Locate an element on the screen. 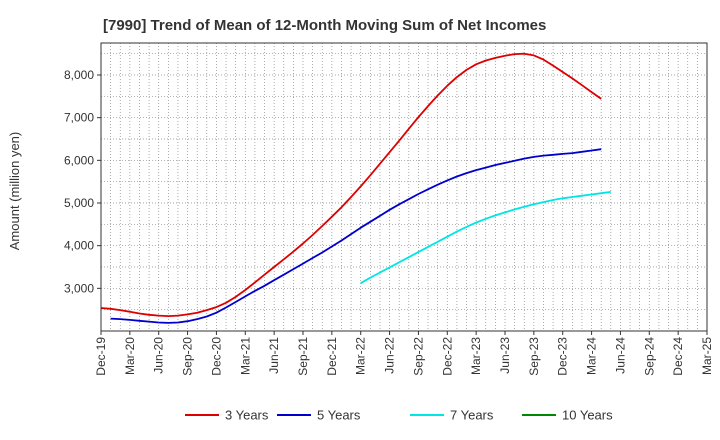 This screenshot has width=720, height=440. x-tick-label: Dec-24 is located at coordinates (678, 356).